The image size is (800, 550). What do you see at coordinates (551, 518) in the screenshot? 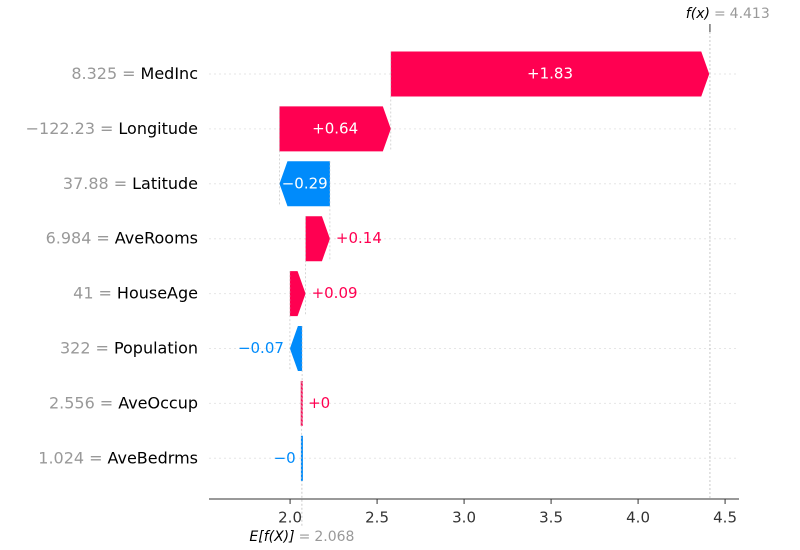
I see `x-tick-label: 3.5` at bounding box center [551, 518].